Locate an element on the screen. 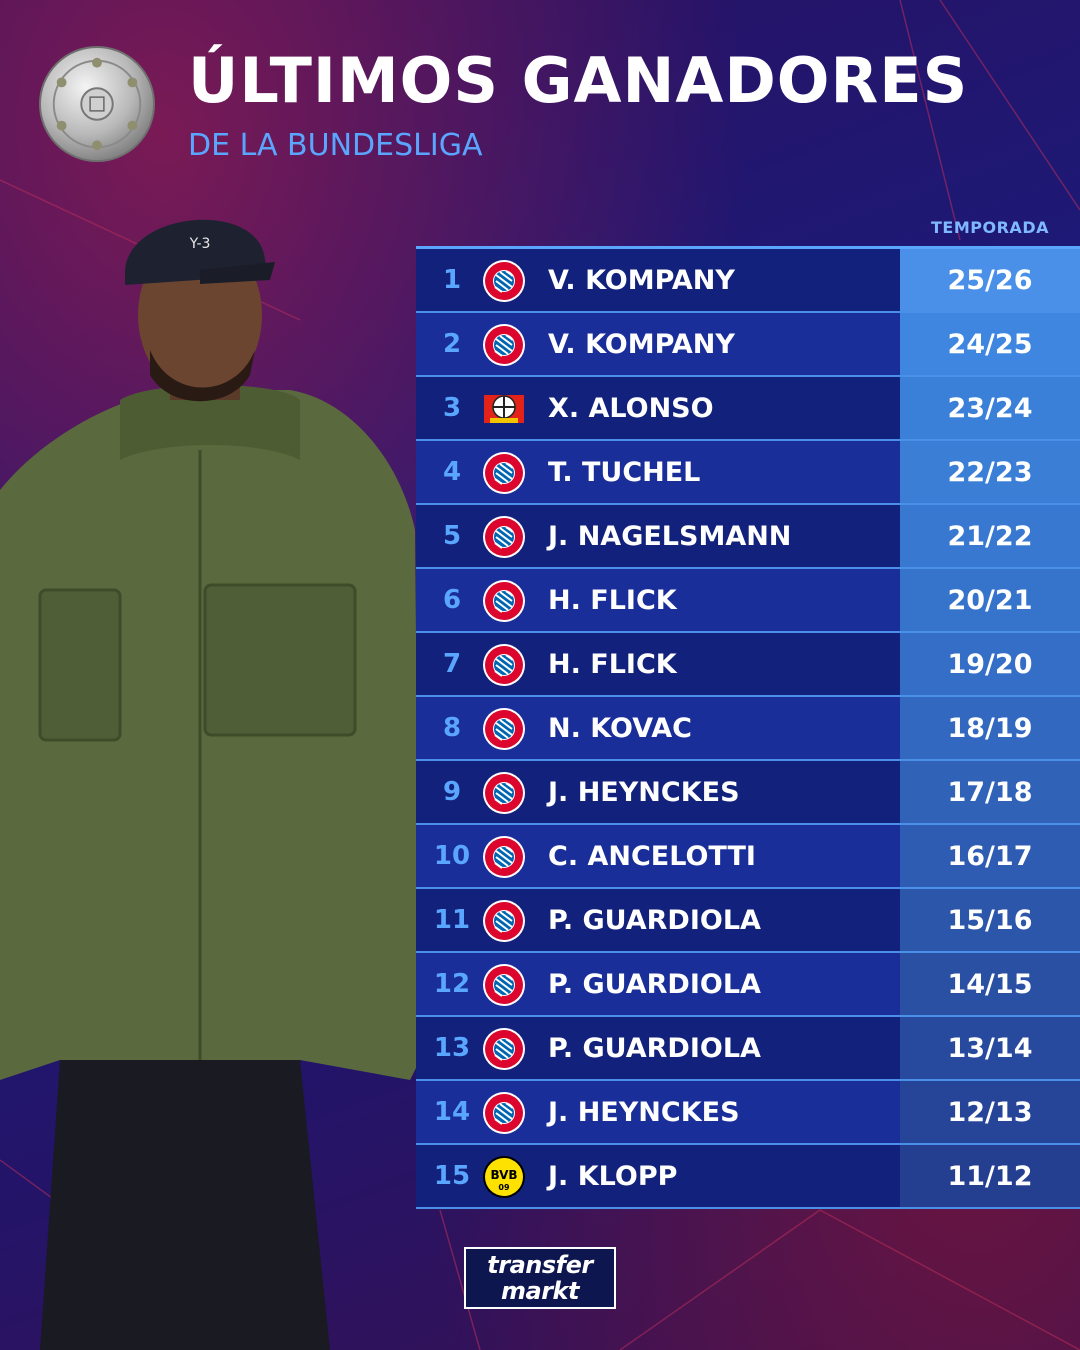 This screenshot has height=1350, width=1080. season-value: 14/15 is located at coordinates (990, 984).